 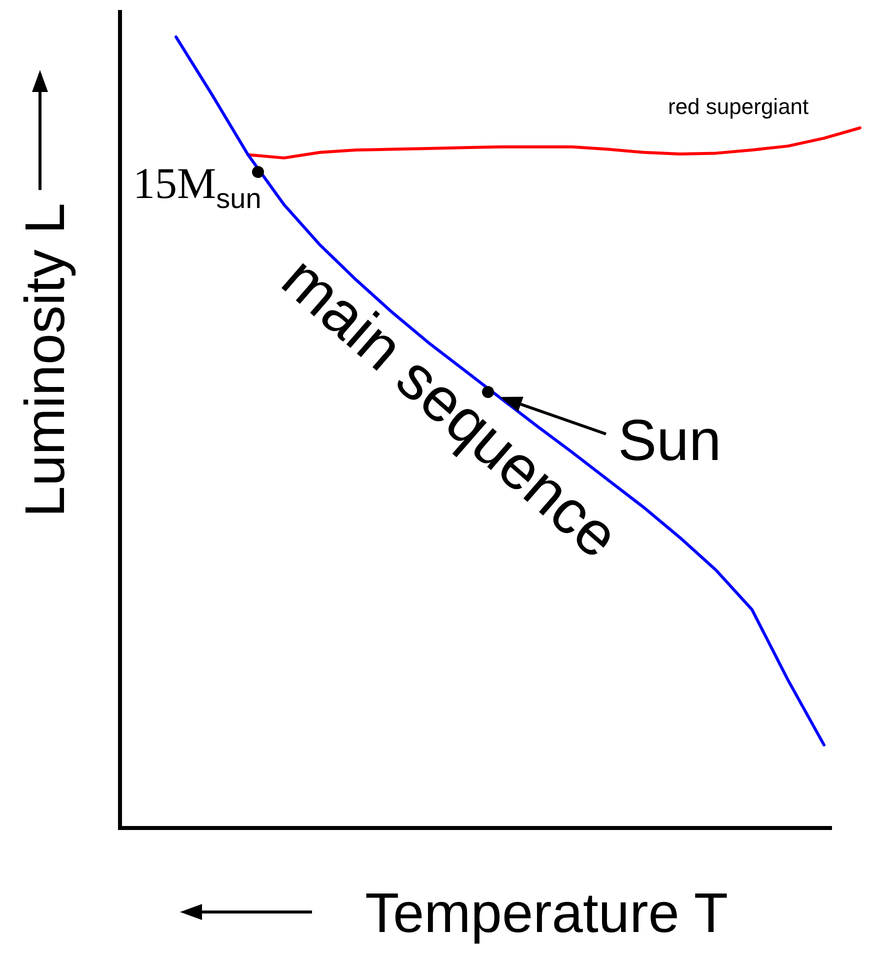 What do you see at coordinates (670, 440) in the screenshot?
I see `annotation: Sun` at bounding box center [670, 440].